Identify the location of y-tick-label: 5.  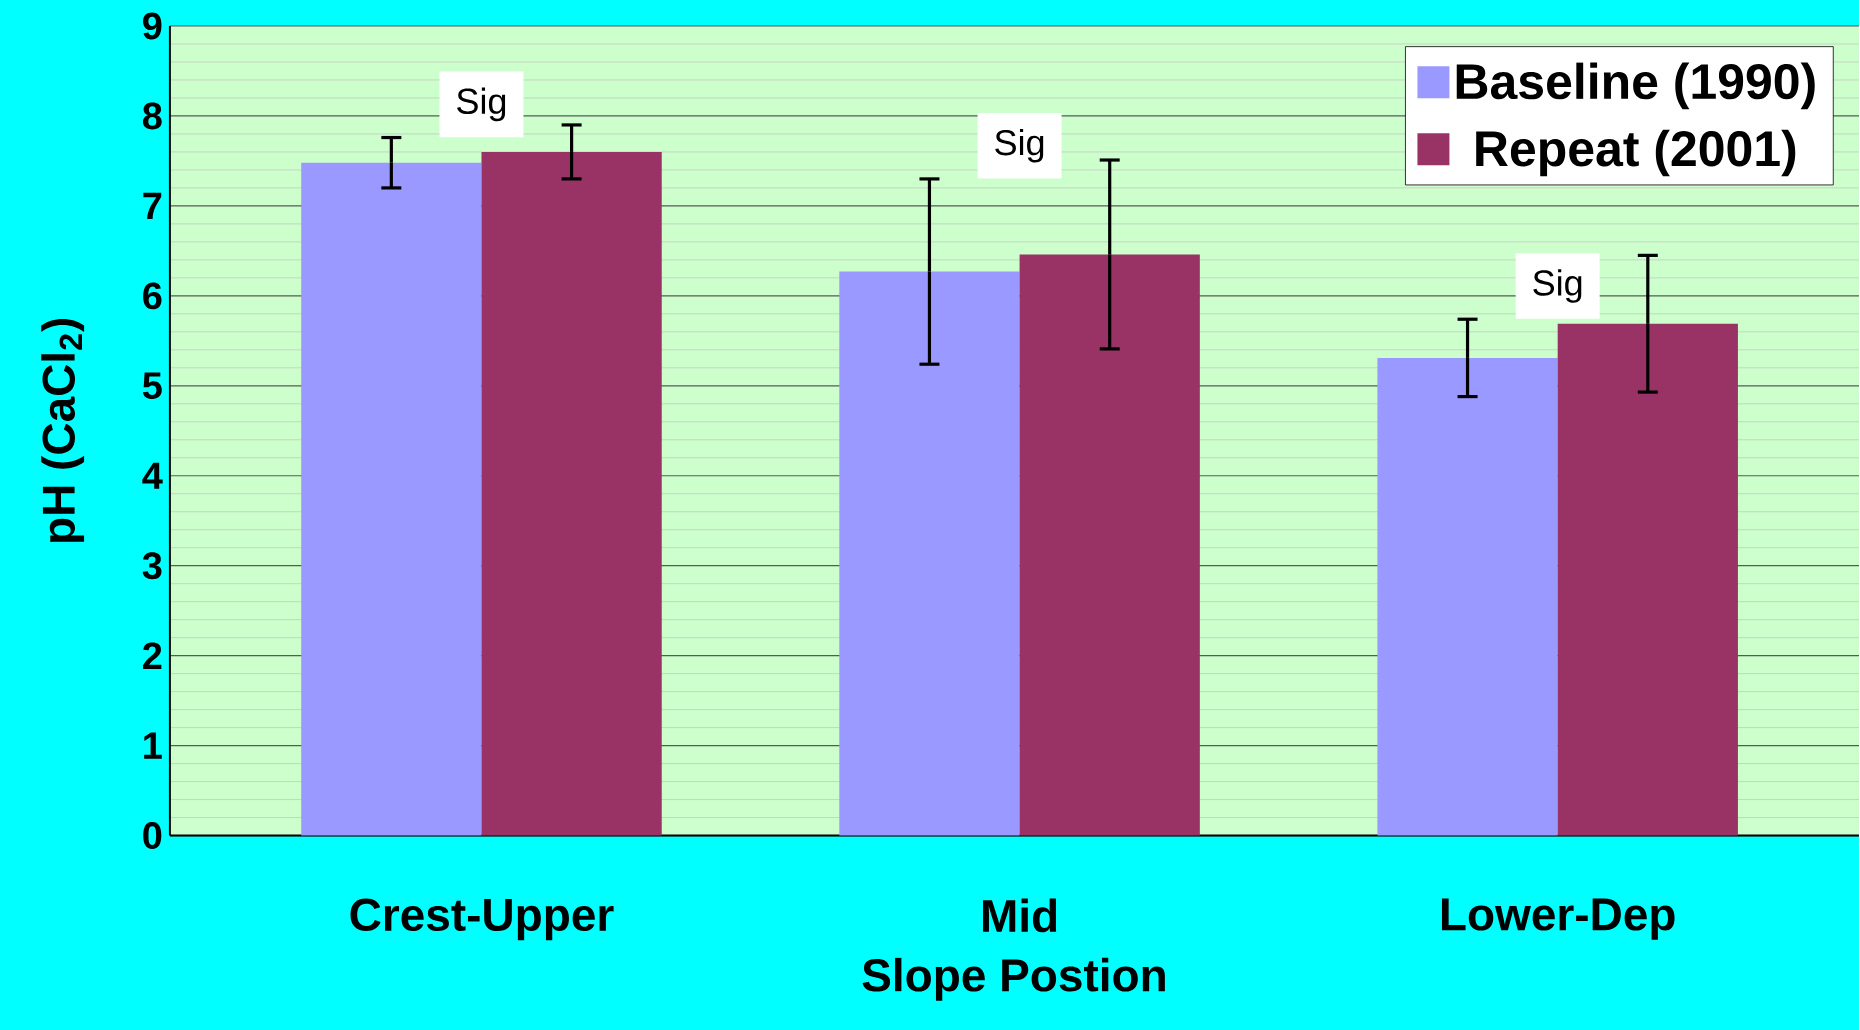
(152, 385).